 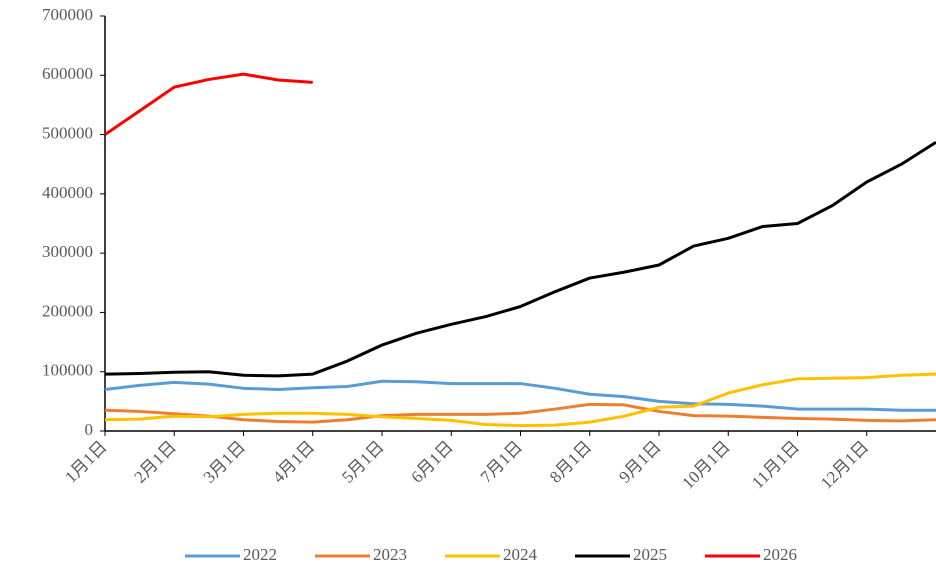 What do you see at coordinates (67, 251) in the screenshot?
I see `y-tick-label: 300000` at bounding box center [67, 251].